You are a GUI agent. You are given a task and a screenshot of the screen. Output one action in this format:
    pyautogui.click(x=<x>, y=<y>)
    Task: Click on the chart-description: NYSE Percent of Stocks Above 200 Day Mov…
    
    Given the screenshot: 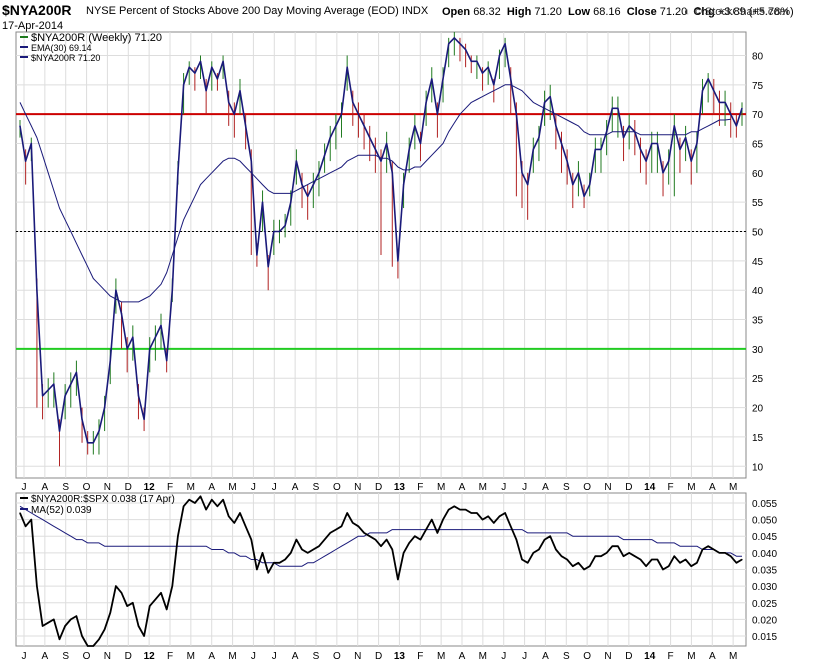 What is the action you would take?
    pyautogui.click(x=257, y=11)
    